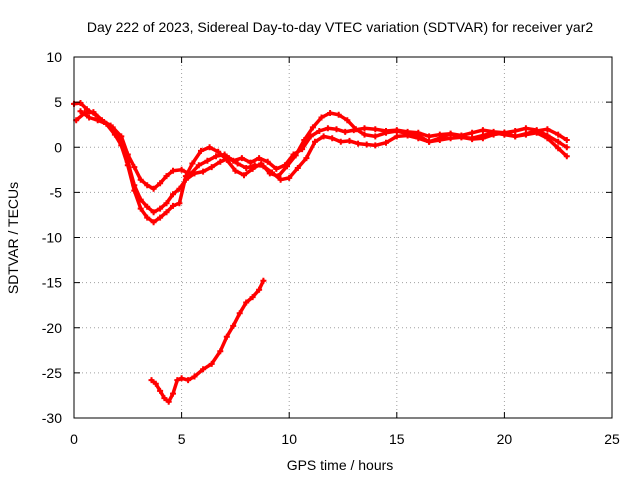 The width and height of the screenshot is (640, 480). What do you see at coordinates (320, 146) in the screenshot?
I see `series-track-a` at bounding box center [320, 146].